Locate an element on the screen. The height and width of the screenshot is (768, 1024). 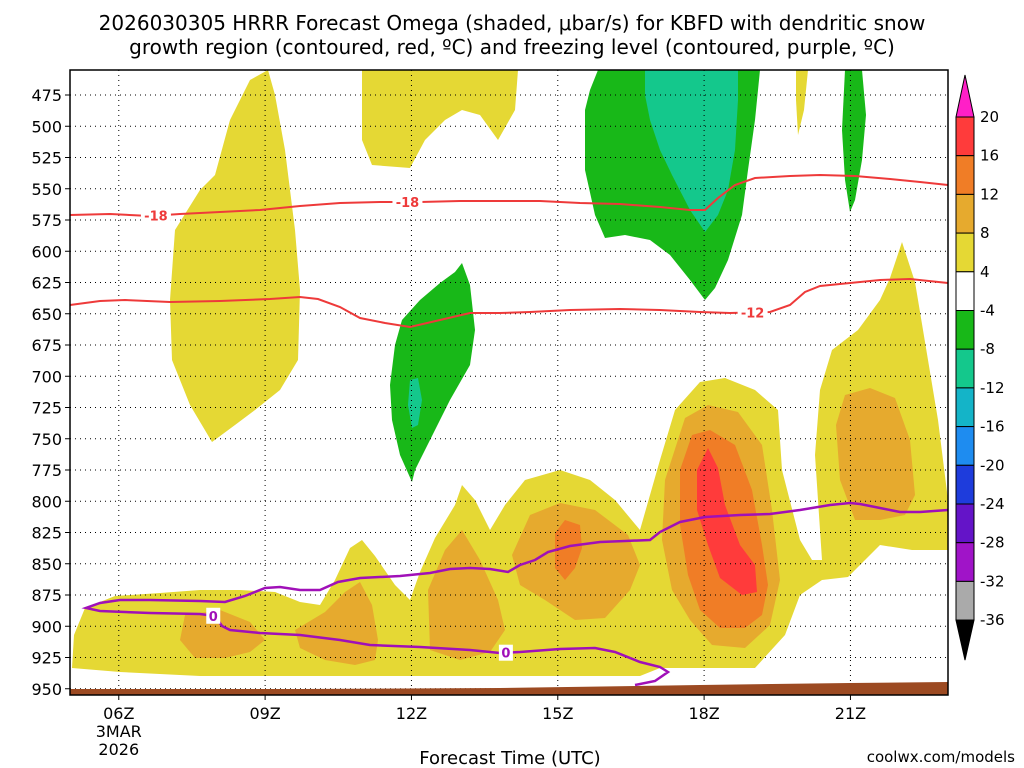
temperature-contour-minus12 is located at coordinates (509, 303).